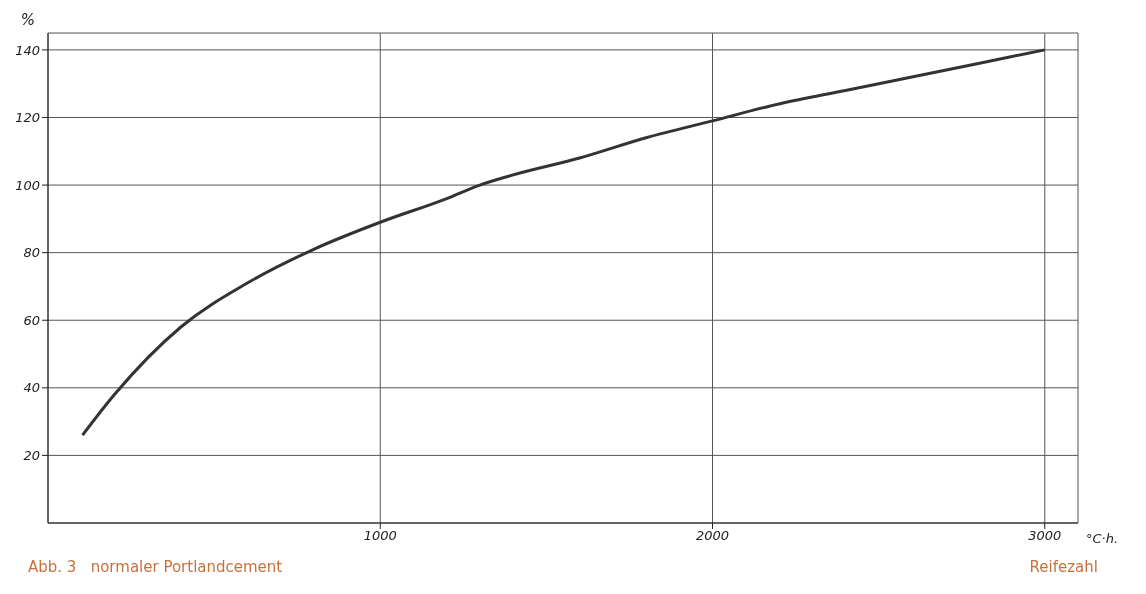 The height and width of the screenshot is (594, 1146). What do you see at coordinates (27, 118) in the screenshot?
I see `y-tick-label: 120` at bounding box center [27, 118].